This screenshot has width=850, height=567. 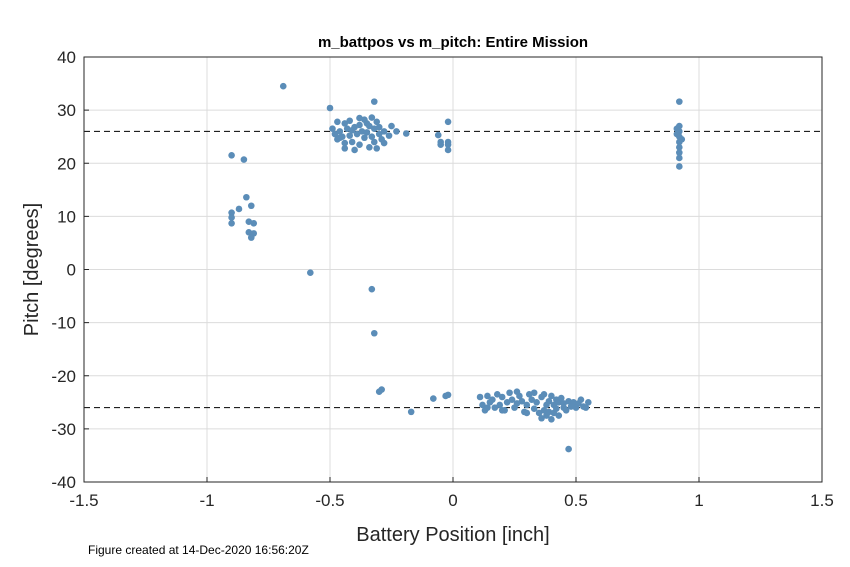 What do you see at coordinates (822, 500) in the screenshot?
I see `x-tick-label: 1.5` at bounding box center [822, 500].